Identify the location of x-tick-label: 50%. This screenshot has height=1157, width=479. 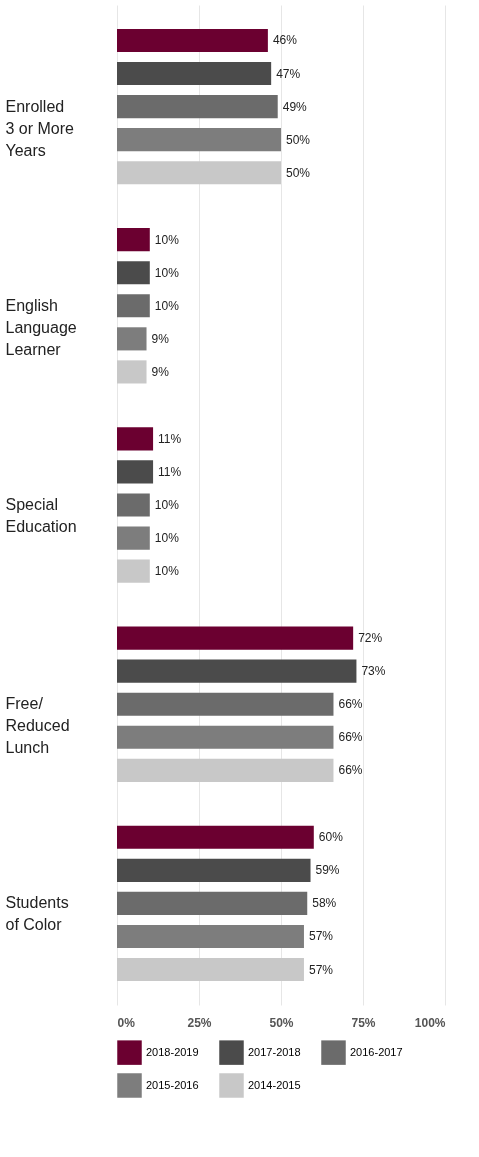
(281, 1022).